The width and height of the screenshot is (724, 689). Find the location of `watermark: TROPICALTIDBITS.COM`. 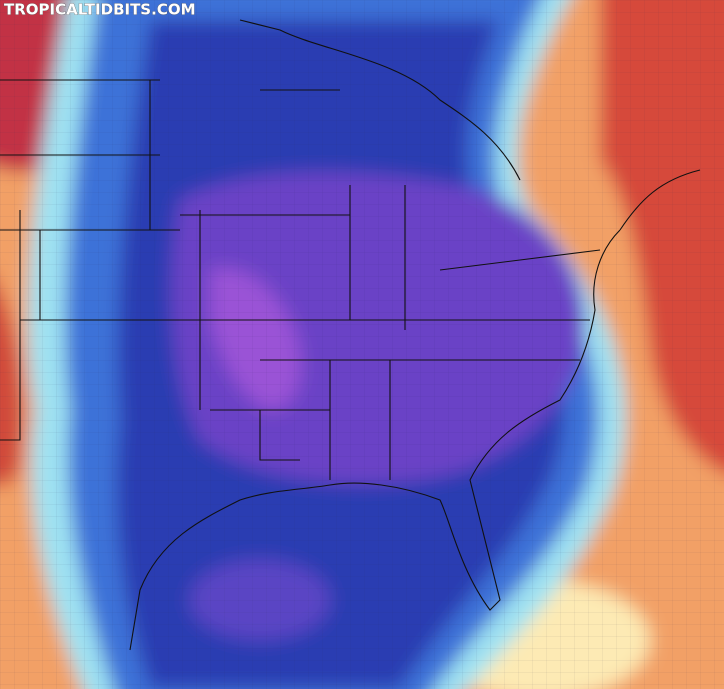

watermark: TROPICALTIDBITS.COM is located at coordinates (100, 10).